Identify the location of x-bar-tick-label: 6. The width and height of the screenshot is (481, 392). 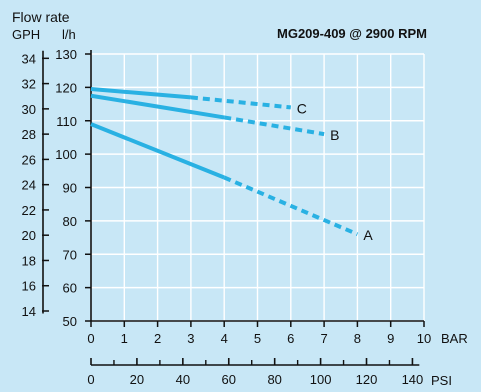
(290, 338).